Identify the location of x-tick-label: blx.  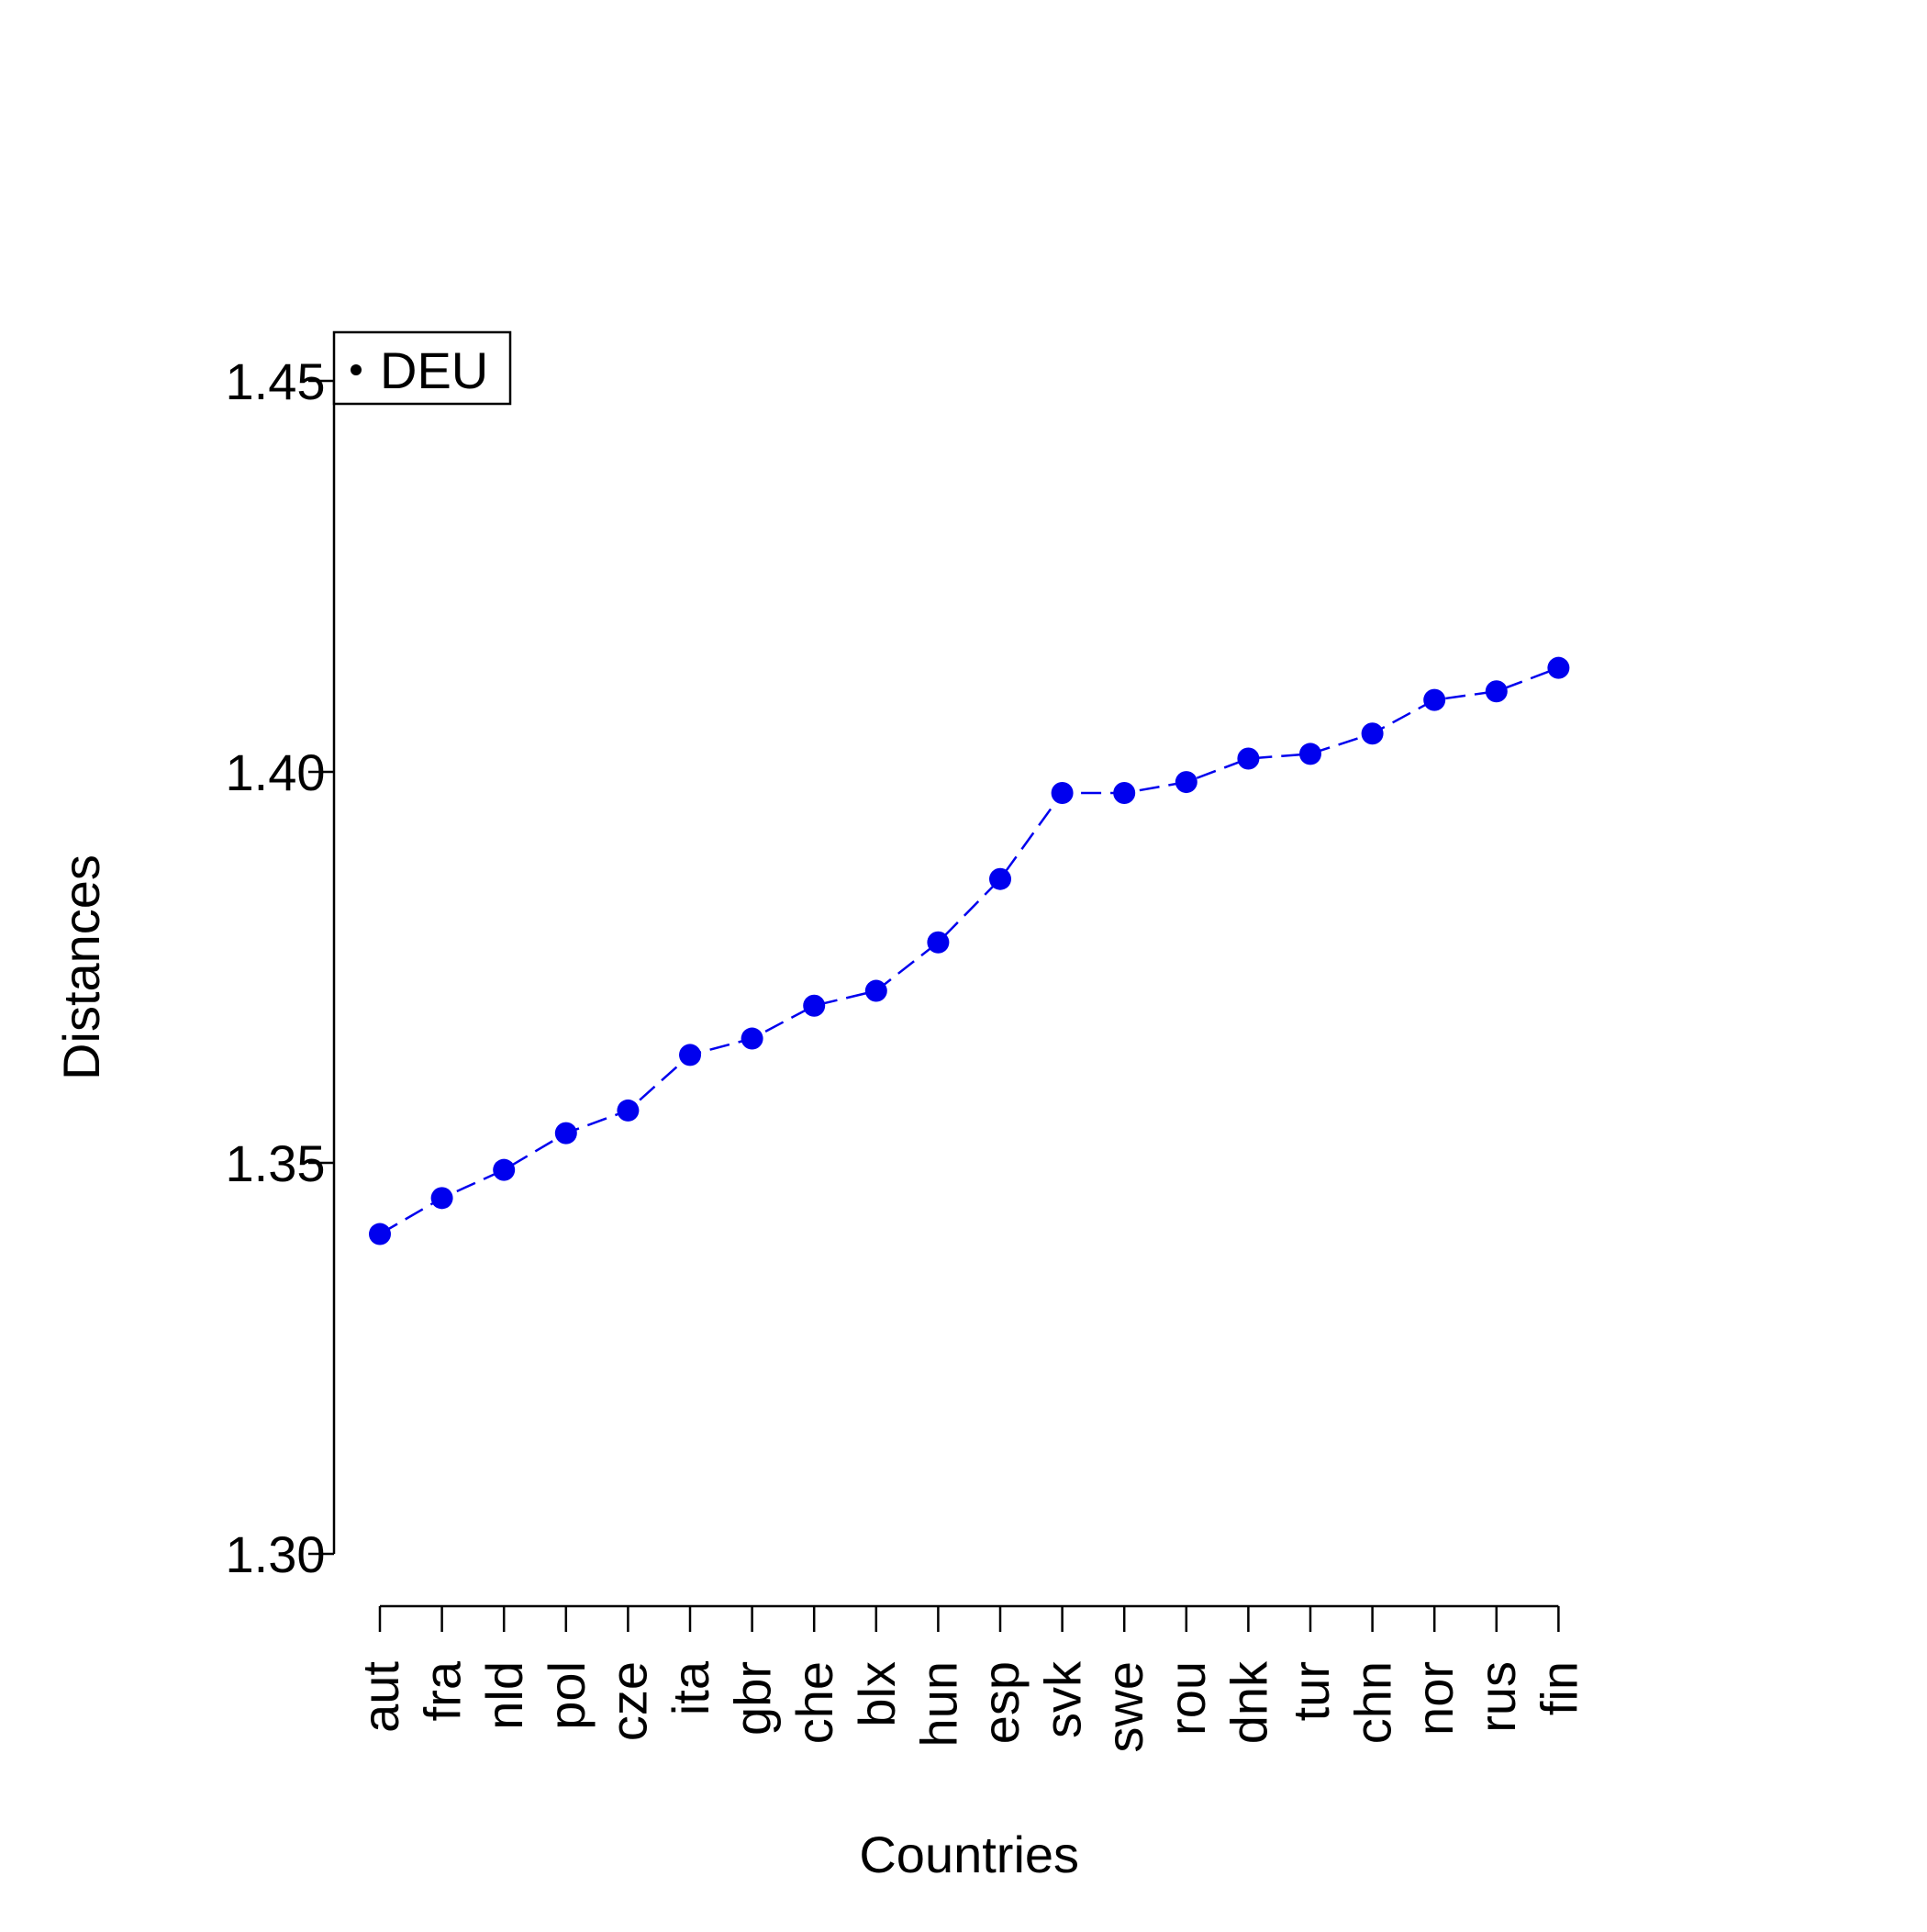
(877, 1694).